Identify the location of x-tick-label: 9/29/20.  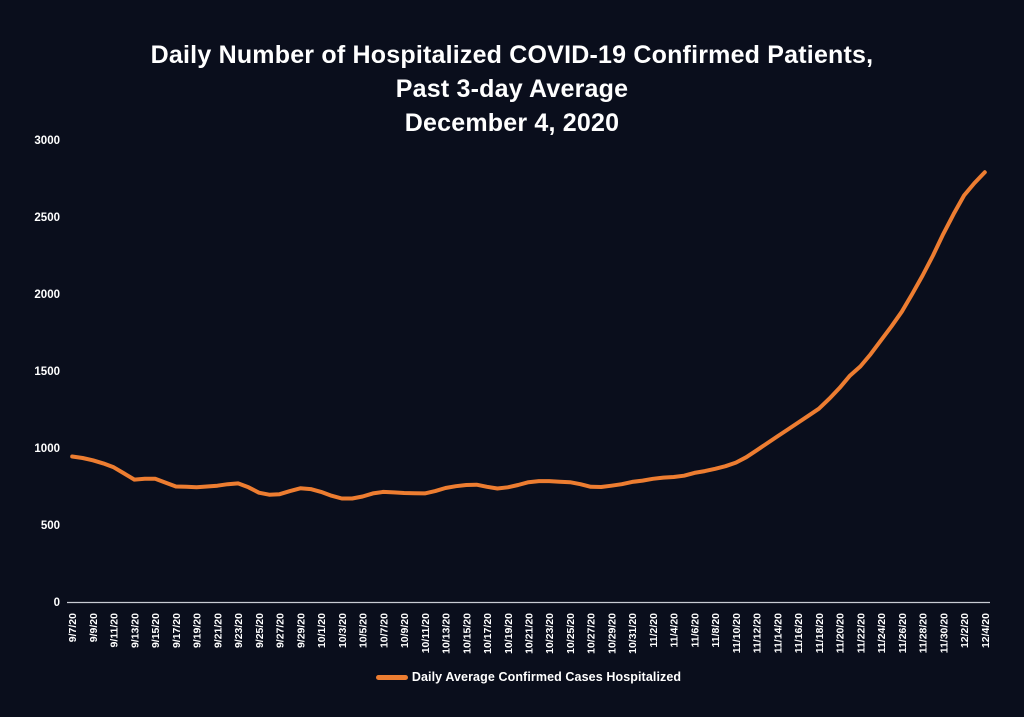
(301, 630).